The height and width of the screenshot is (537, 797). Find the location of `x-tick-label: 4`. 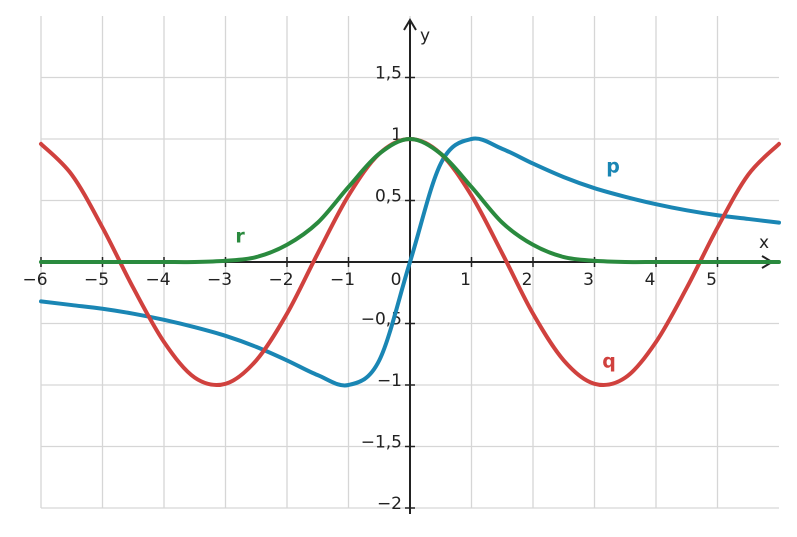

x-tick-label: 4 is located at coordinates (650, 280).